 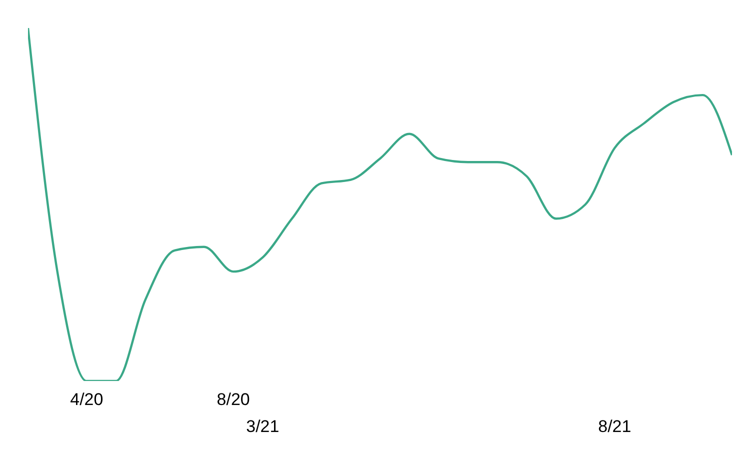 What do you see at coordinates (615, 426) in the screenshot?
I see `x-tick-label: 8/21` at bounding box center [615, 426].